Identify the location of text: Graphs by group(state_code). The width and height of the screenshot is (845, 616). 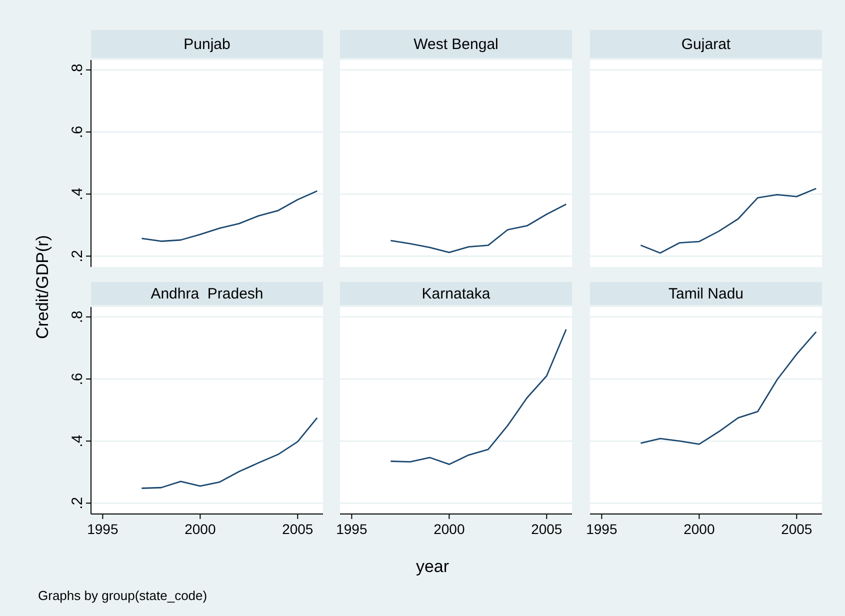
(123, 595).